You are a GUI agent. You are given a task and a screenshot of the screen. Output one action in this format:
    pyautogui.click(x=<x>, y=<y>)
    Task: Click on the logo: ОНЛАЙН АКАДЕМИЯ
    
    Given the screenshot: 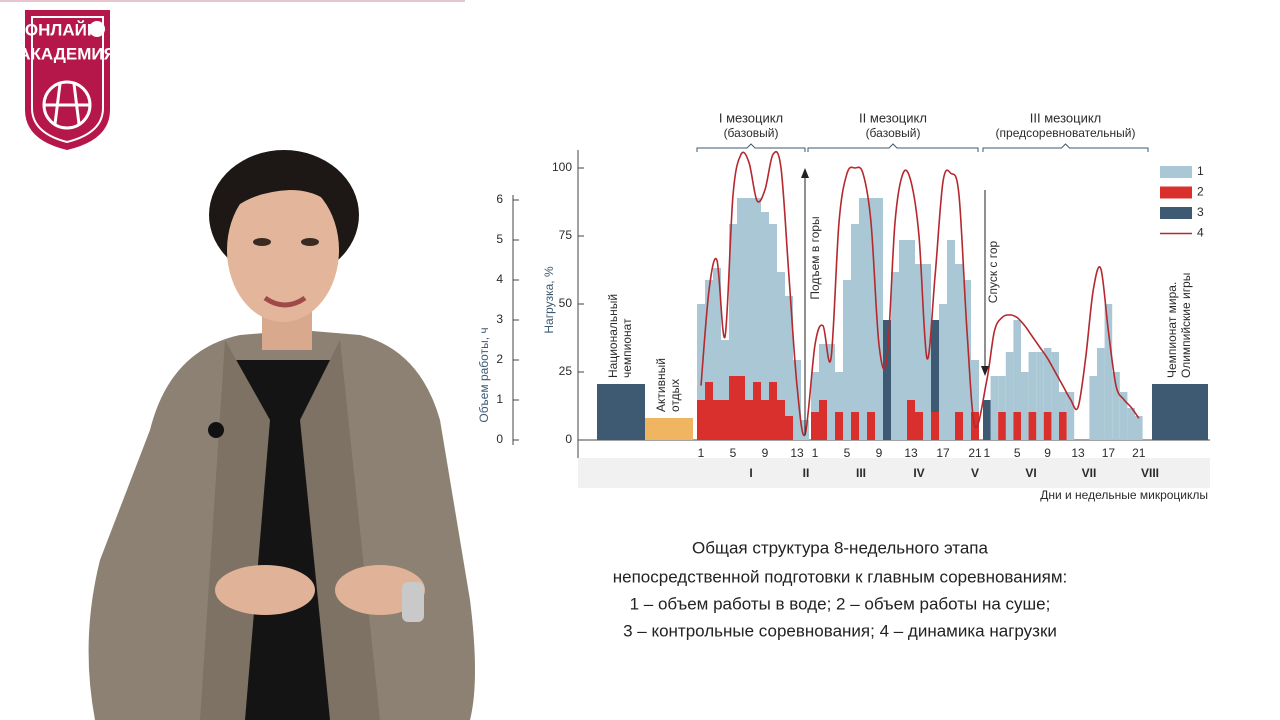 What is the action you would take?
    pyautogui.click(x=67, y=80)
    